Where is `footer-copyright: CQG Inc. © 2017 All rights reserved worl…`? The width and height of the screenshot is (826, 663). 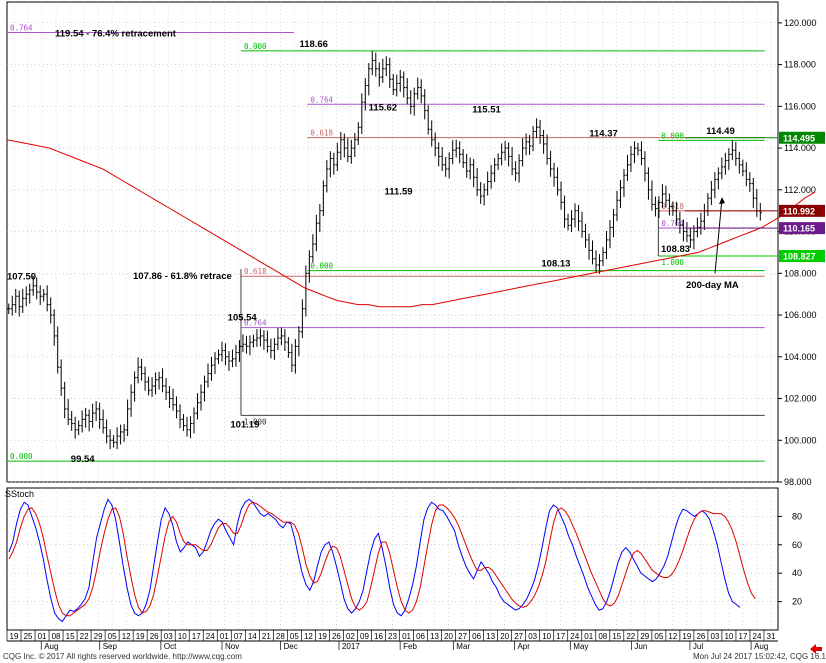 footer-copyright: CQG Inc. © 2017 All rights reserved worl… is located at coordinates (122, 656).